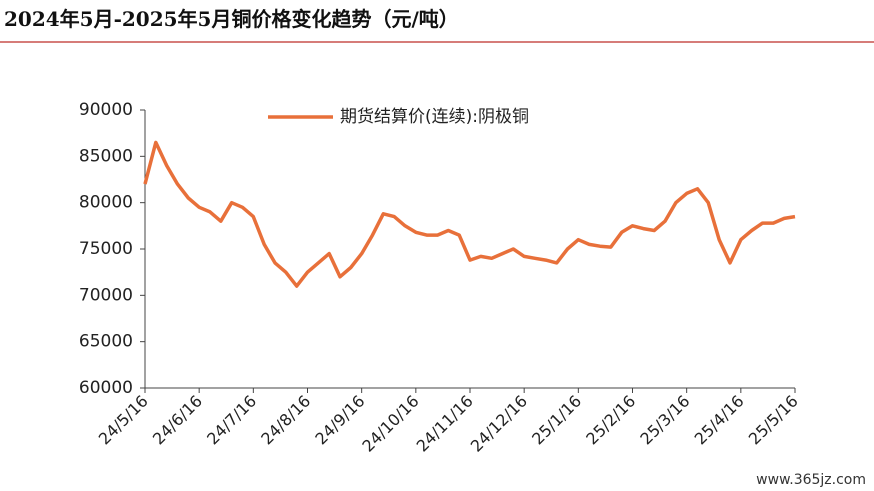 Image resolution: width=874 pixels, height=491 pixels. Describe the element at coordinates (106, 156) in the screenshot. I see `y-tick-label: 85000` at that location.